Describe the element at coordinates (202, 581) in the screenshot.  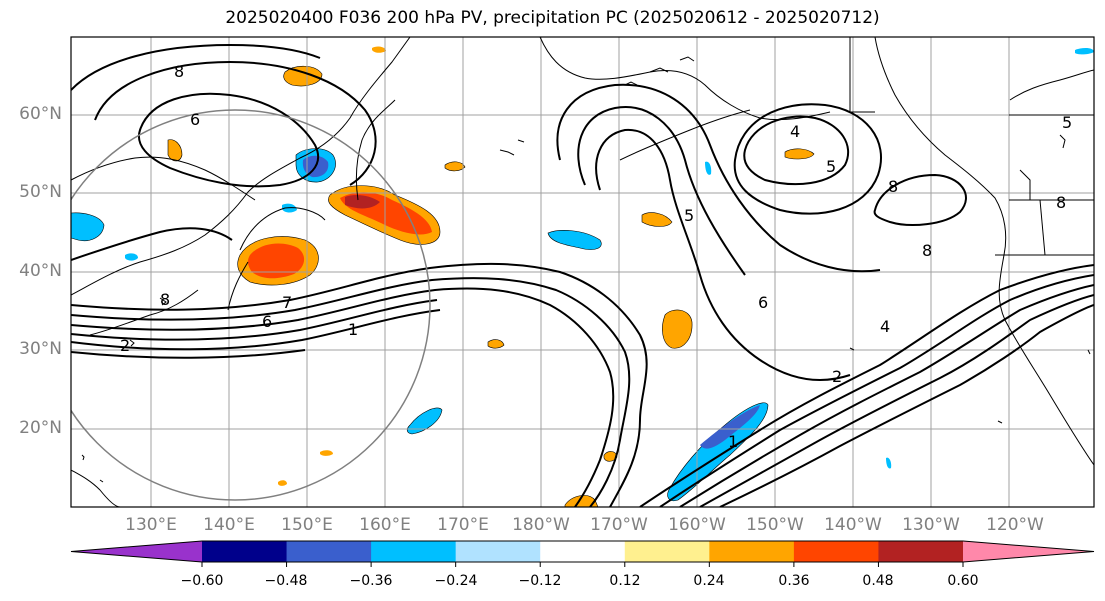
I see `colorbar-tick-label: −0.60` at that location.